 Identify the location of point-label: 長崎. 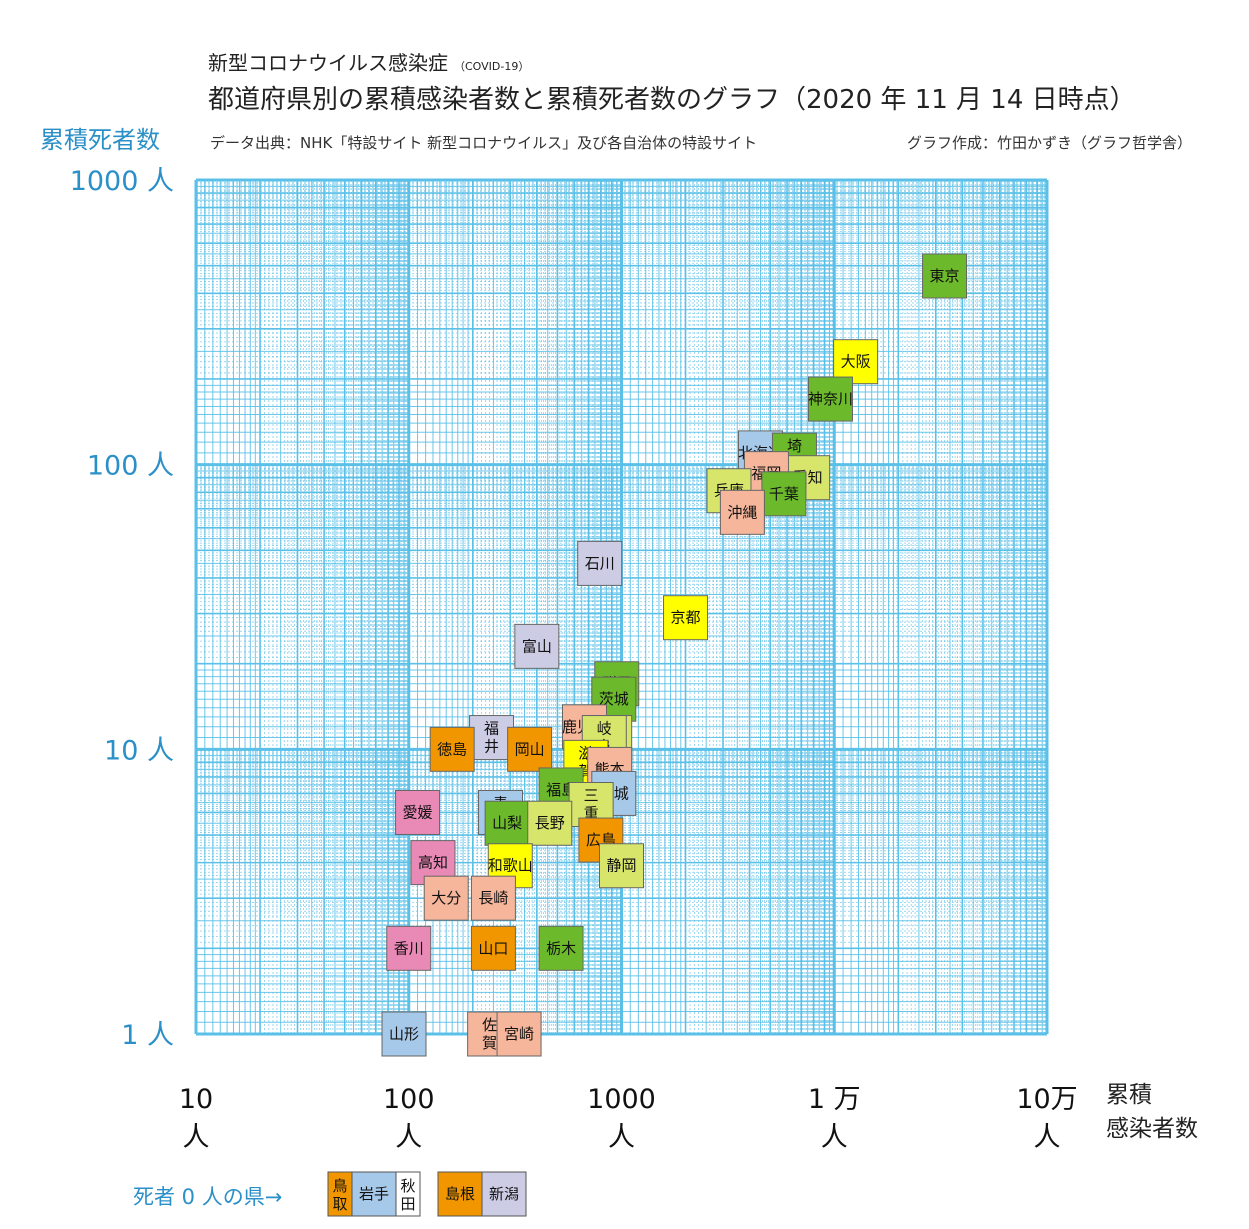
(493, 898).